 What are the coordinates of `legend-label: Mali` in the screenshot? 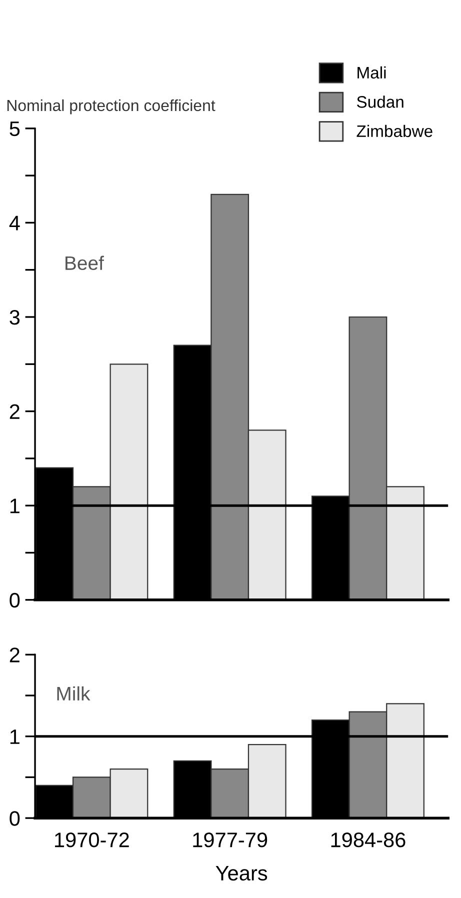 It's located at (372, 72).